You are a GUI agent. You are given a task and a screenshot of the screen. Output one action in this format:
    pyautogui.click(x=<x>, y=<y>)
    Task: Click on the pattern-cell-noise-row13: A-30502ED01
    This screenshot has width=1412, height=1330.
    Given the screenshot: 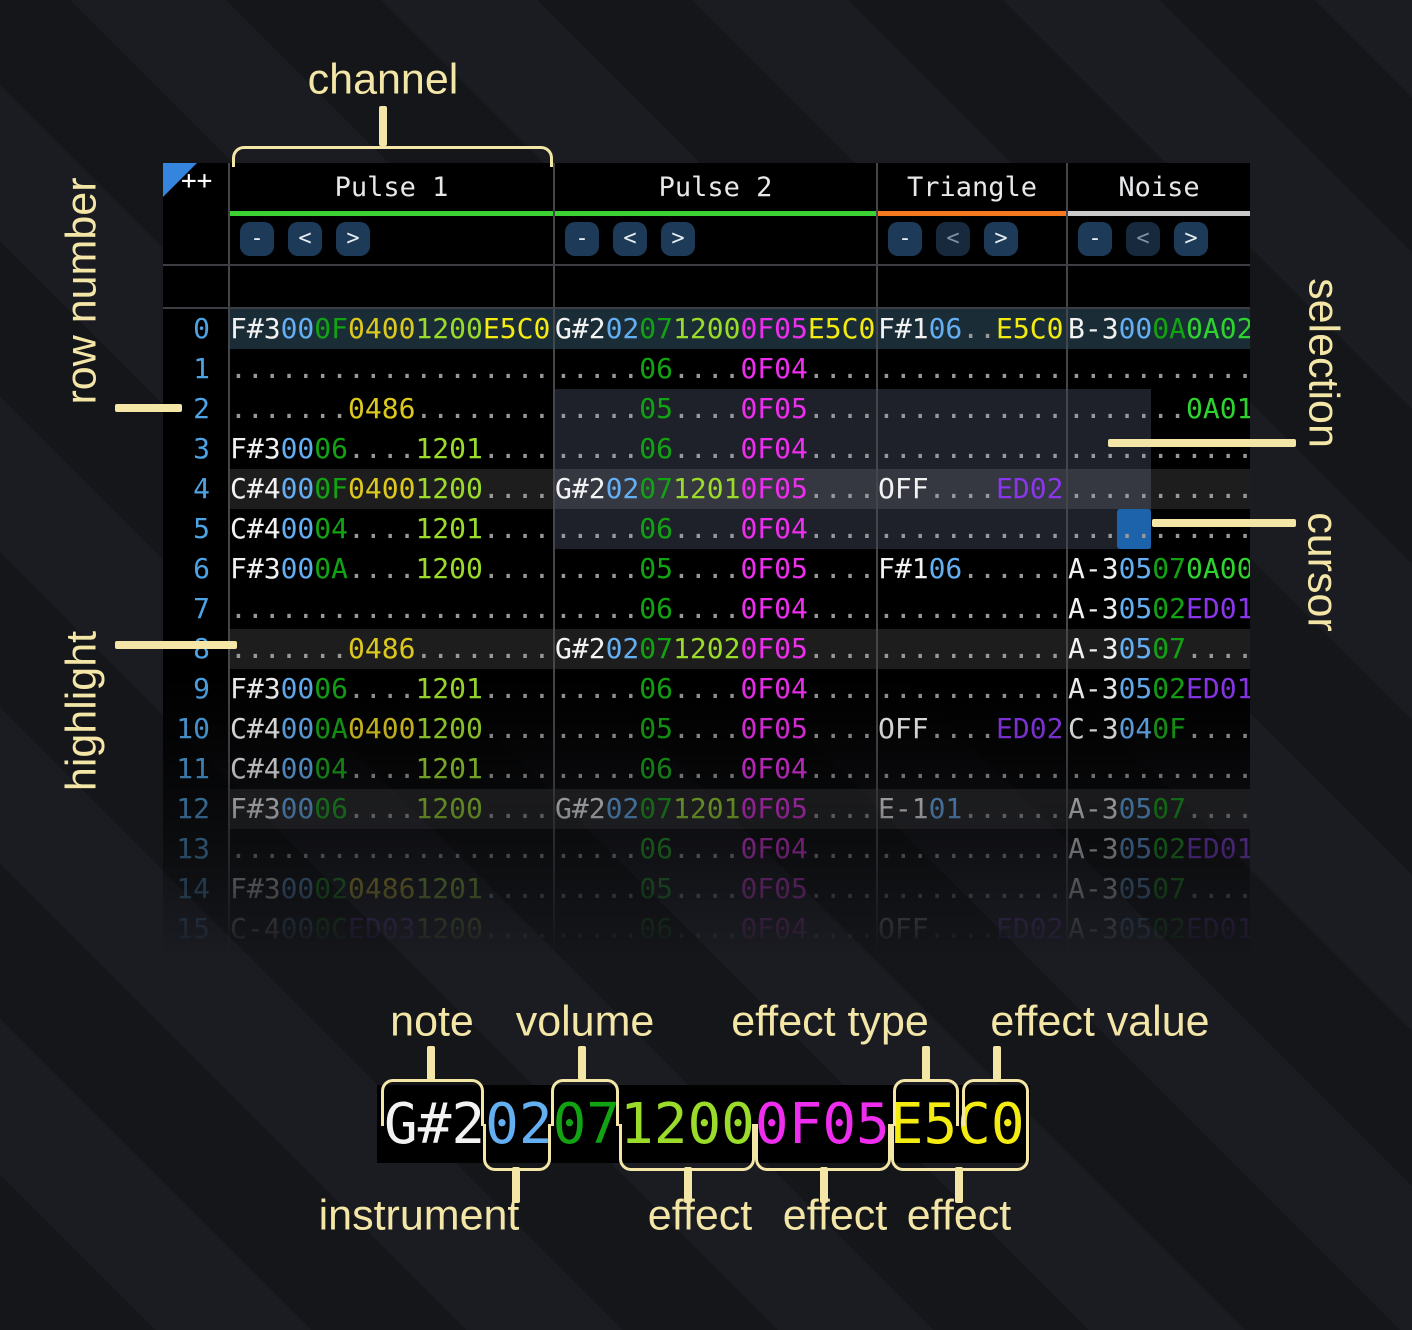 What is the action you would take?
    pyautogui.click(x=1159, y=849)
    